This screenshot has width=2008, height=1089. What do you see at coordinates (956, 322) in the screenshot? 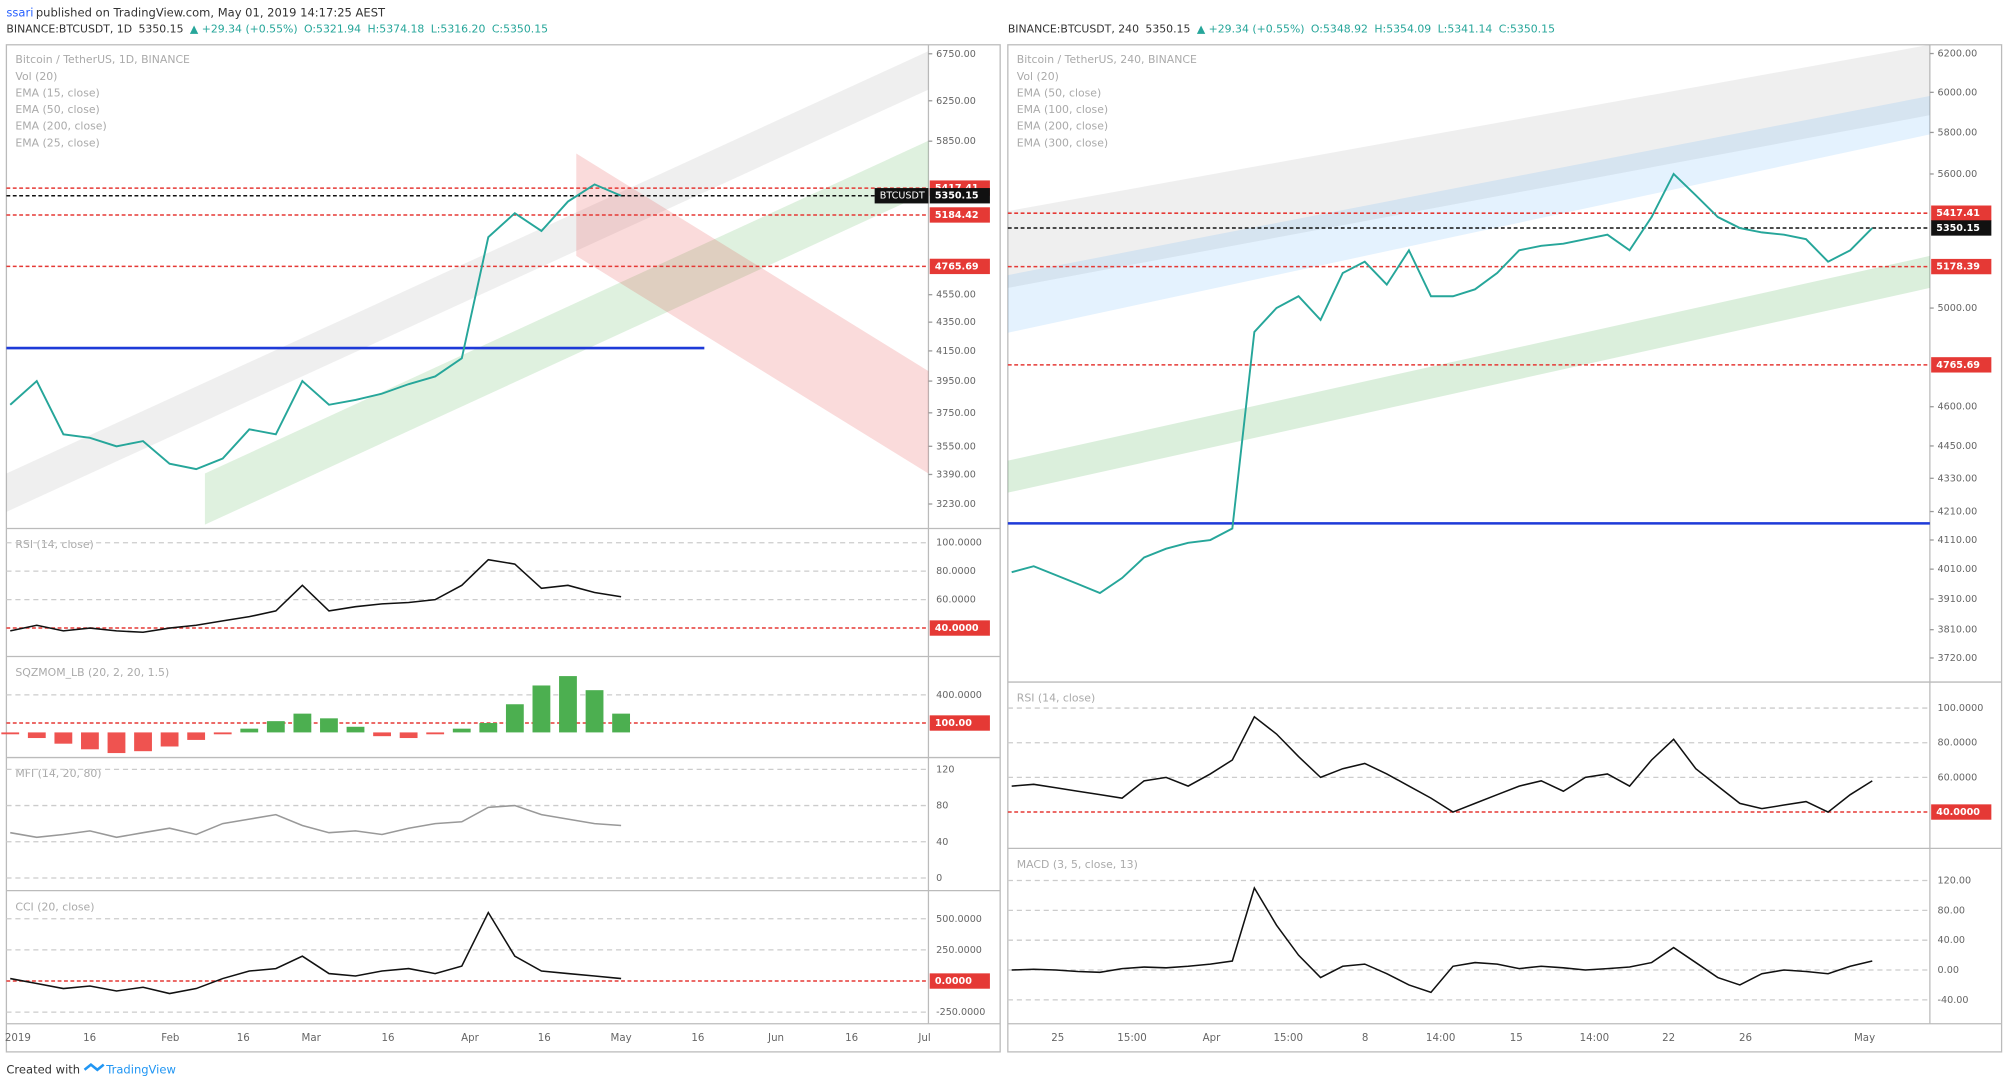
I see `y-tick-label: 4350.00` at bounding box center [956, 322].